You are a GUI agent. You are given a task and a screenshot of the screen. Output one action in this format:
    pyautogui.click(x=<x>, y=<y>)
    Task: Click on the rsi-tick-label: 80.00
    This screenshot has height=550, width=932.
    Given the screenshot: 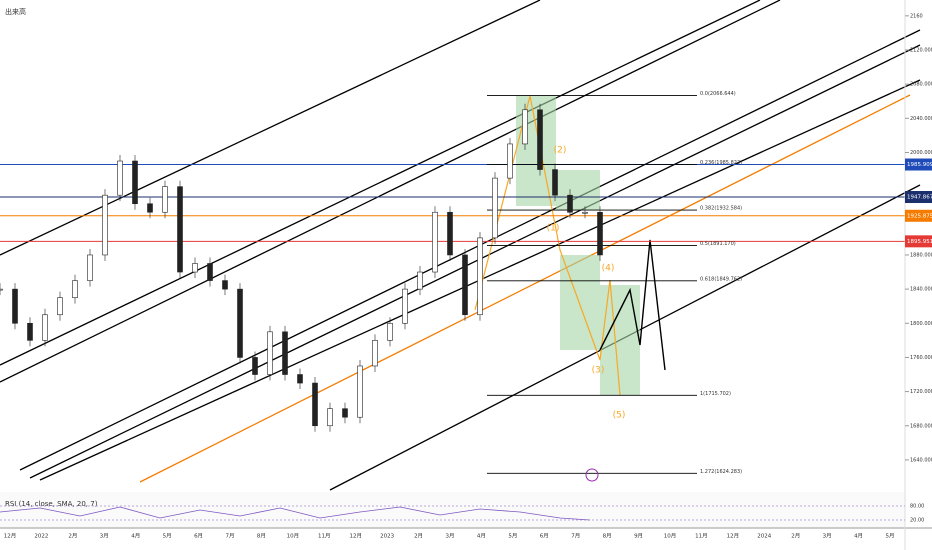 What is the action you would take?
    pyautogui.click(x=917, y=507)
    